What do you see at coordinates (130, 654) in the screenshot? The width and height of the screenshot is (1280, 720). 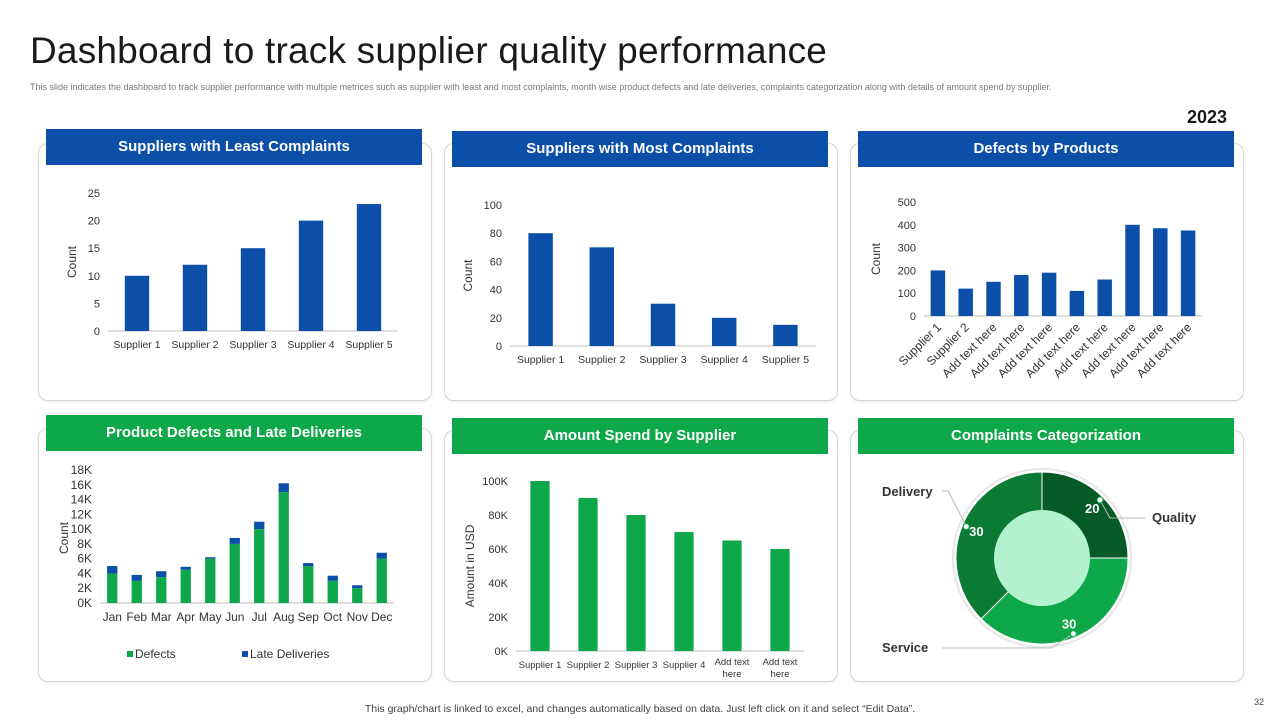 I see `legend-swatch-defects` at bounding box center [130, 654].